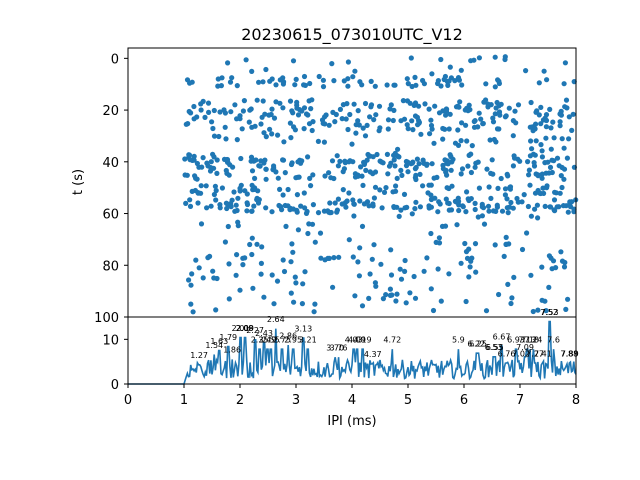 The image size is (640, 480). What do you see at coordinates (128, 400) in the screenshot?
I see `ipi-x-tick-label: 0` at bounding box center [128, 400].